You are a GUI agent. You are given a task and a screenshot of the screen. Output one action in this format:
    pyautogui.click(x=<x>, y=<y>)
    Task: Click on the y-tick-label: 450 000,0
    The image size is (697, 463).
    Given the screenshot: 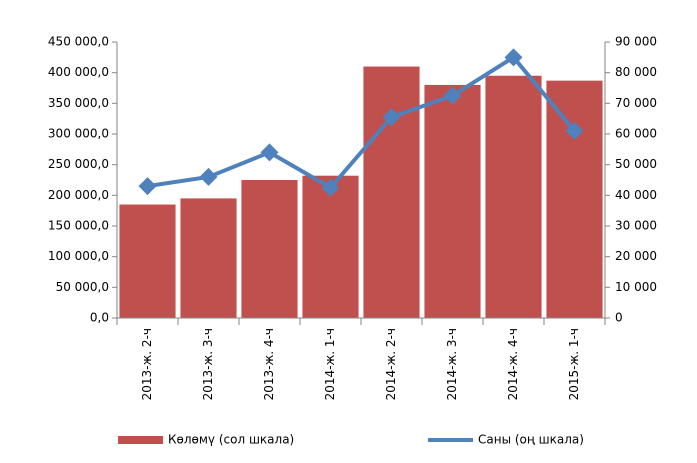 What is the action you would take?
    pyautogui.click(x=78, y=42)
    